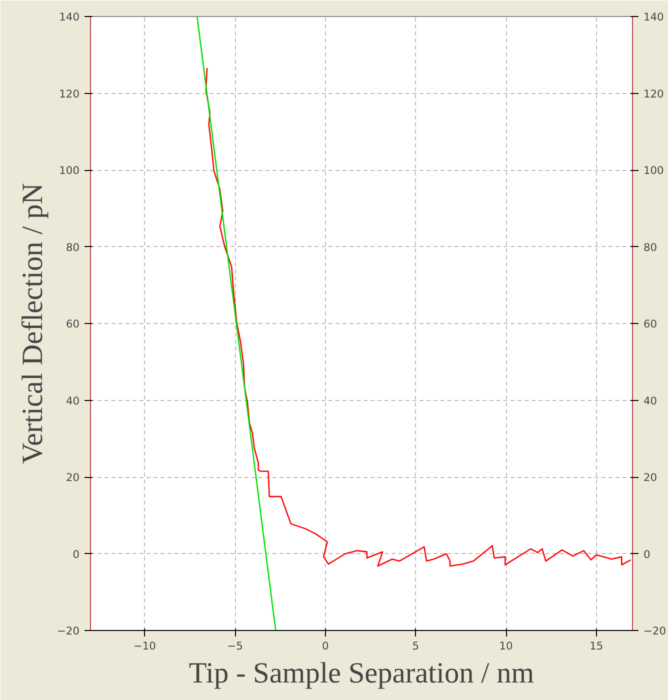 The width and height of the screenshot is (668, 700). Describe the element at coordinates (69, 93) in the screenshot. I see `y-tick-label: 120` at that location.